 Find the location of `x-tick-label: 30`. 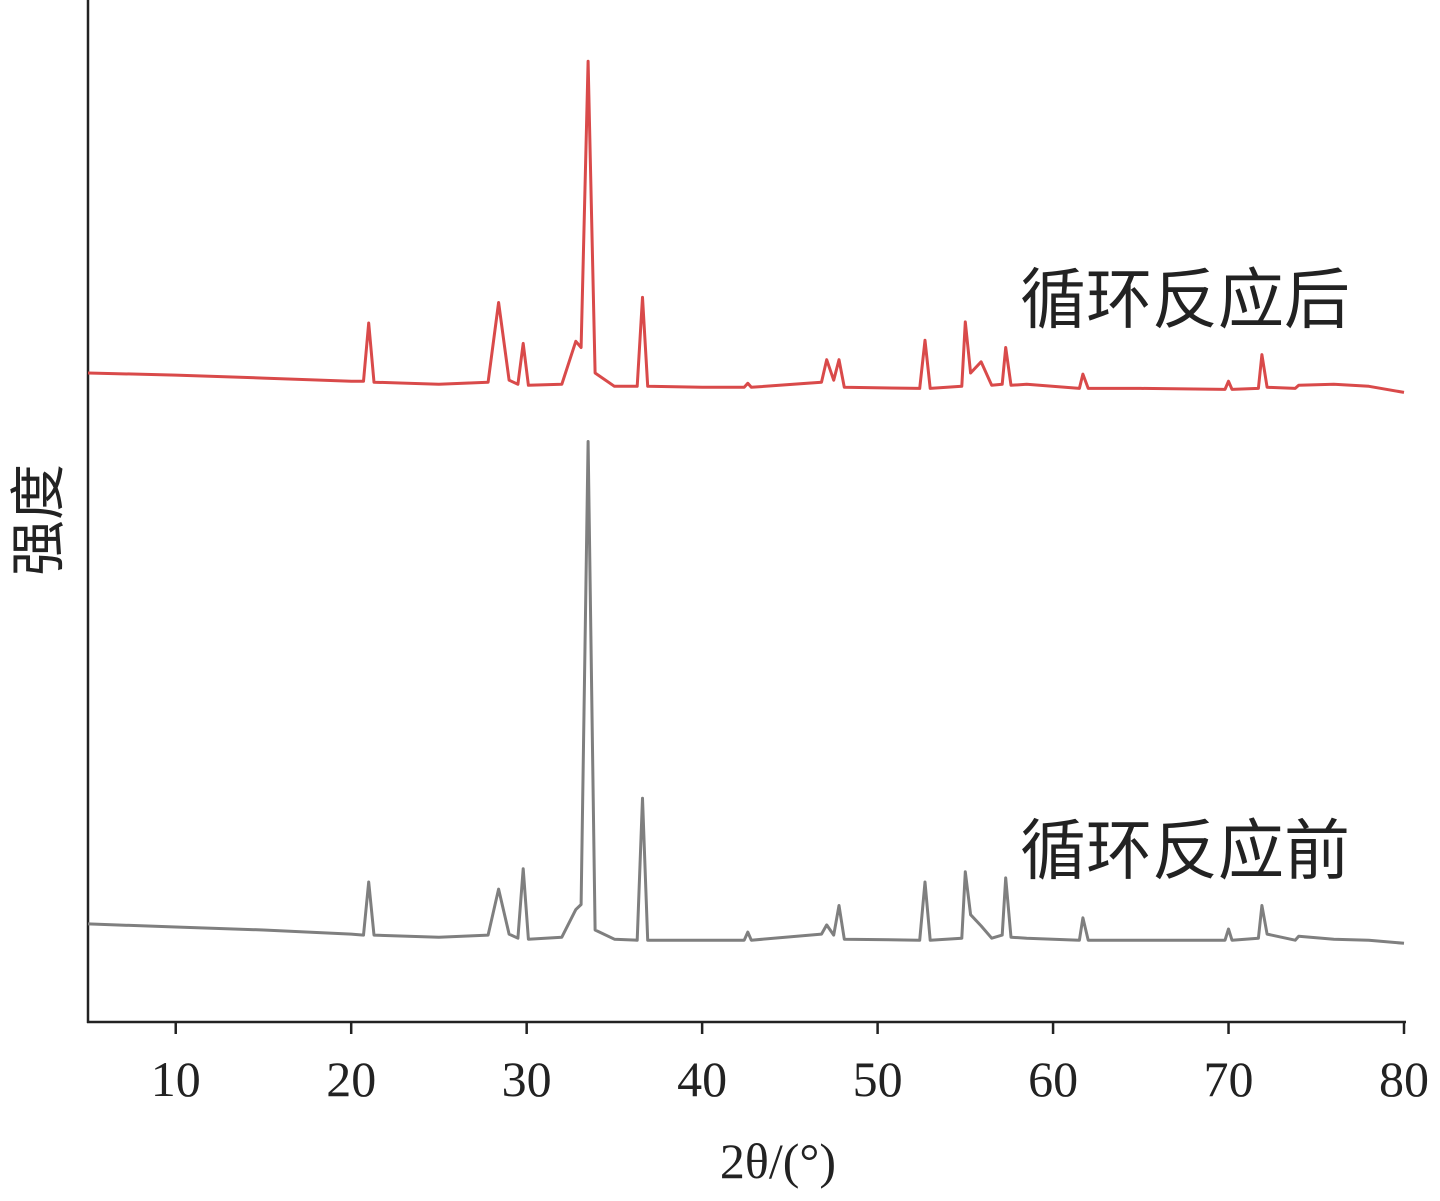

x-tick-label: 30 is located at coordinates (527, 1079).